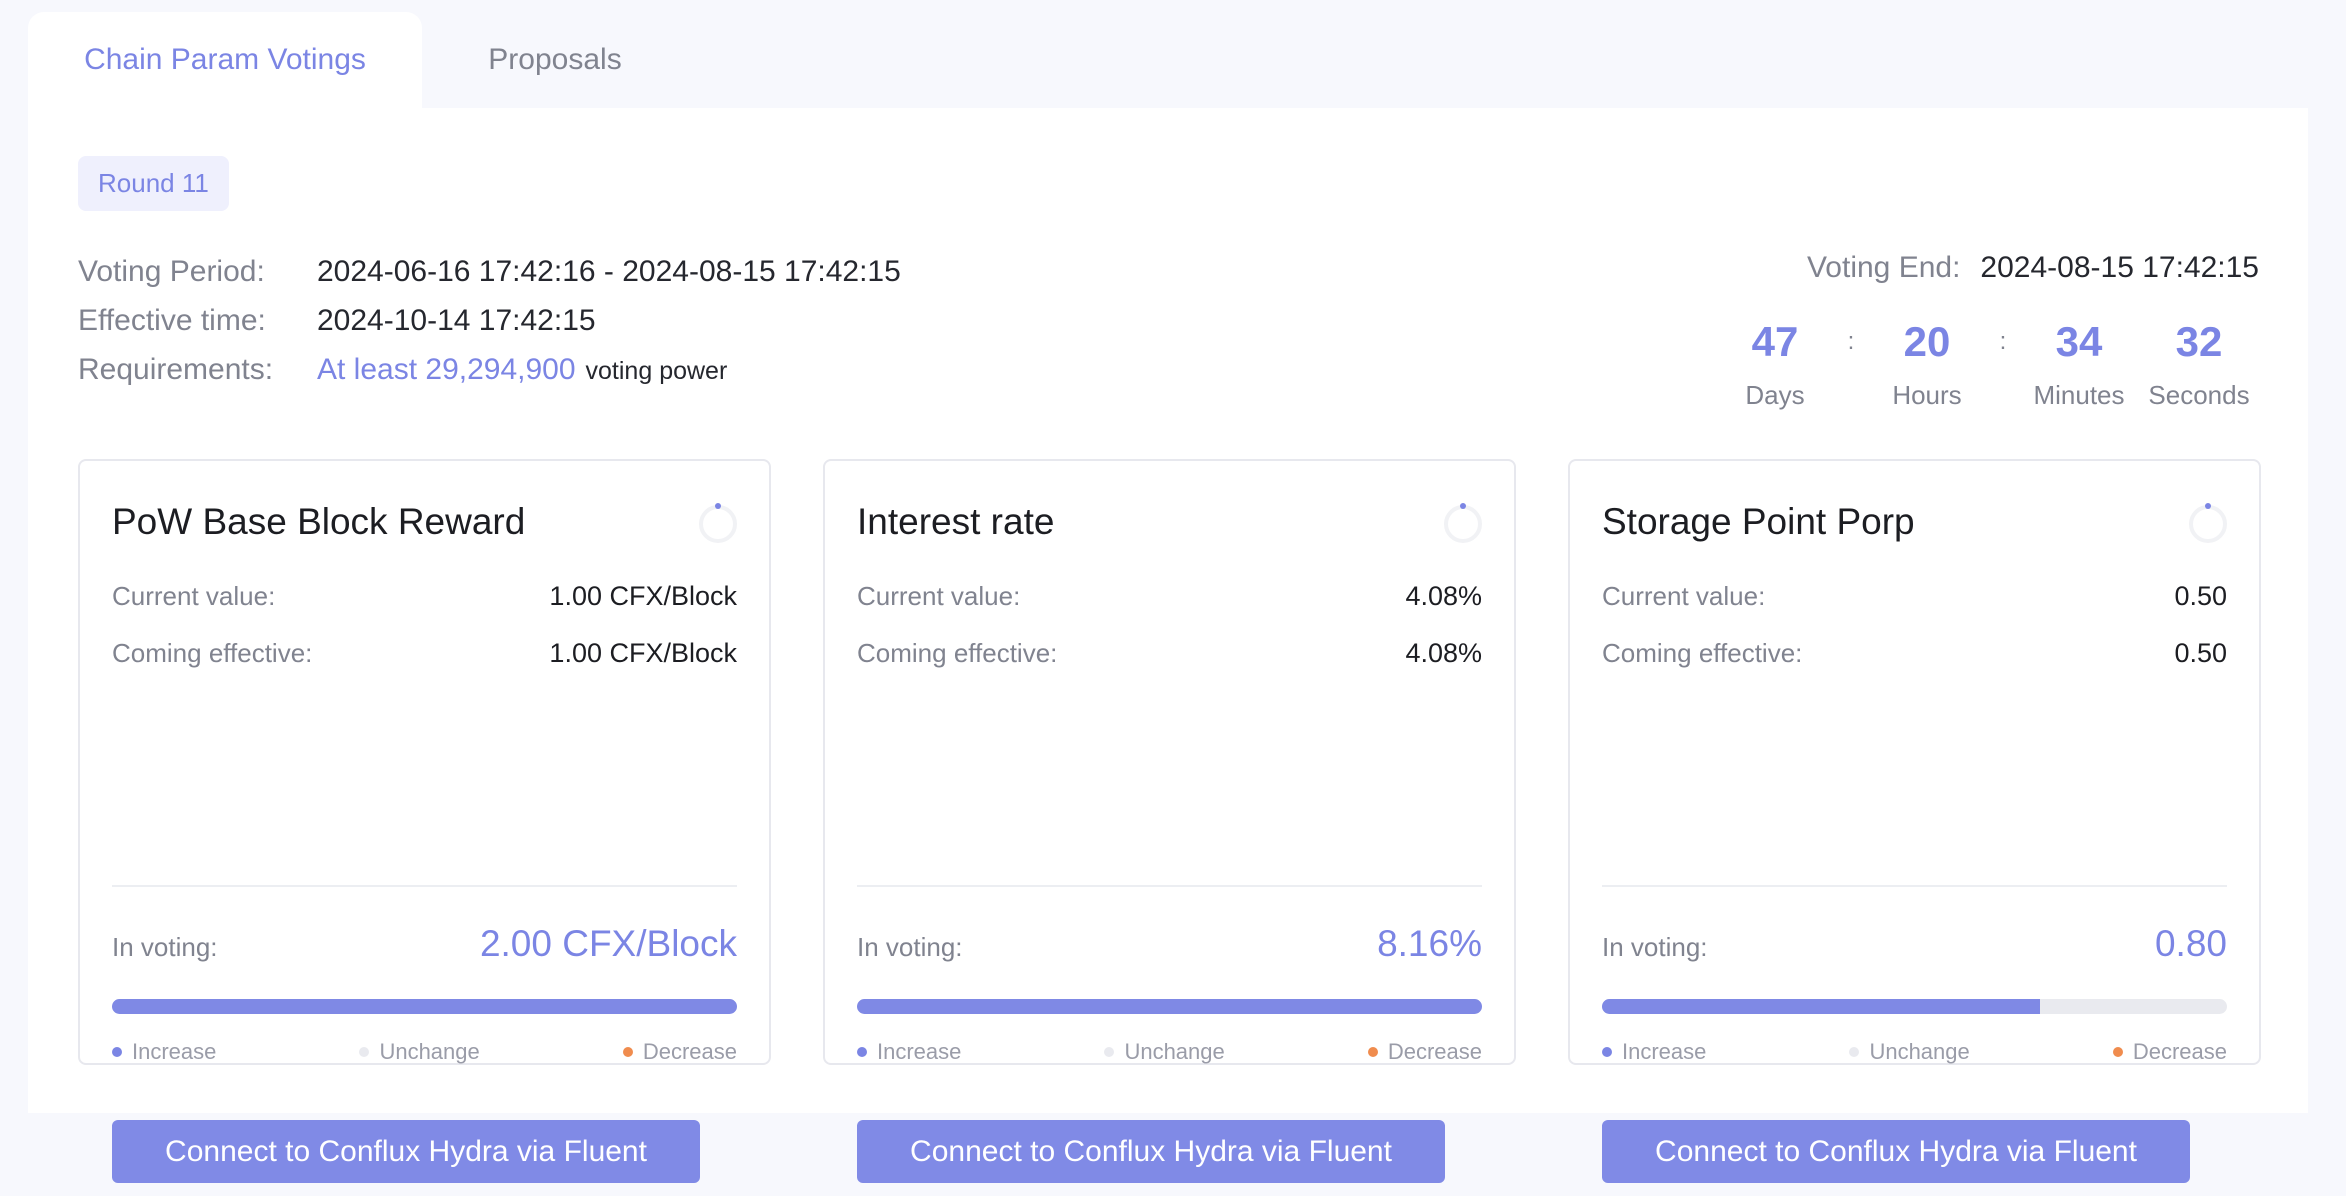  I want to click on coming-effective-value: 0.50, so click(2200, 653).